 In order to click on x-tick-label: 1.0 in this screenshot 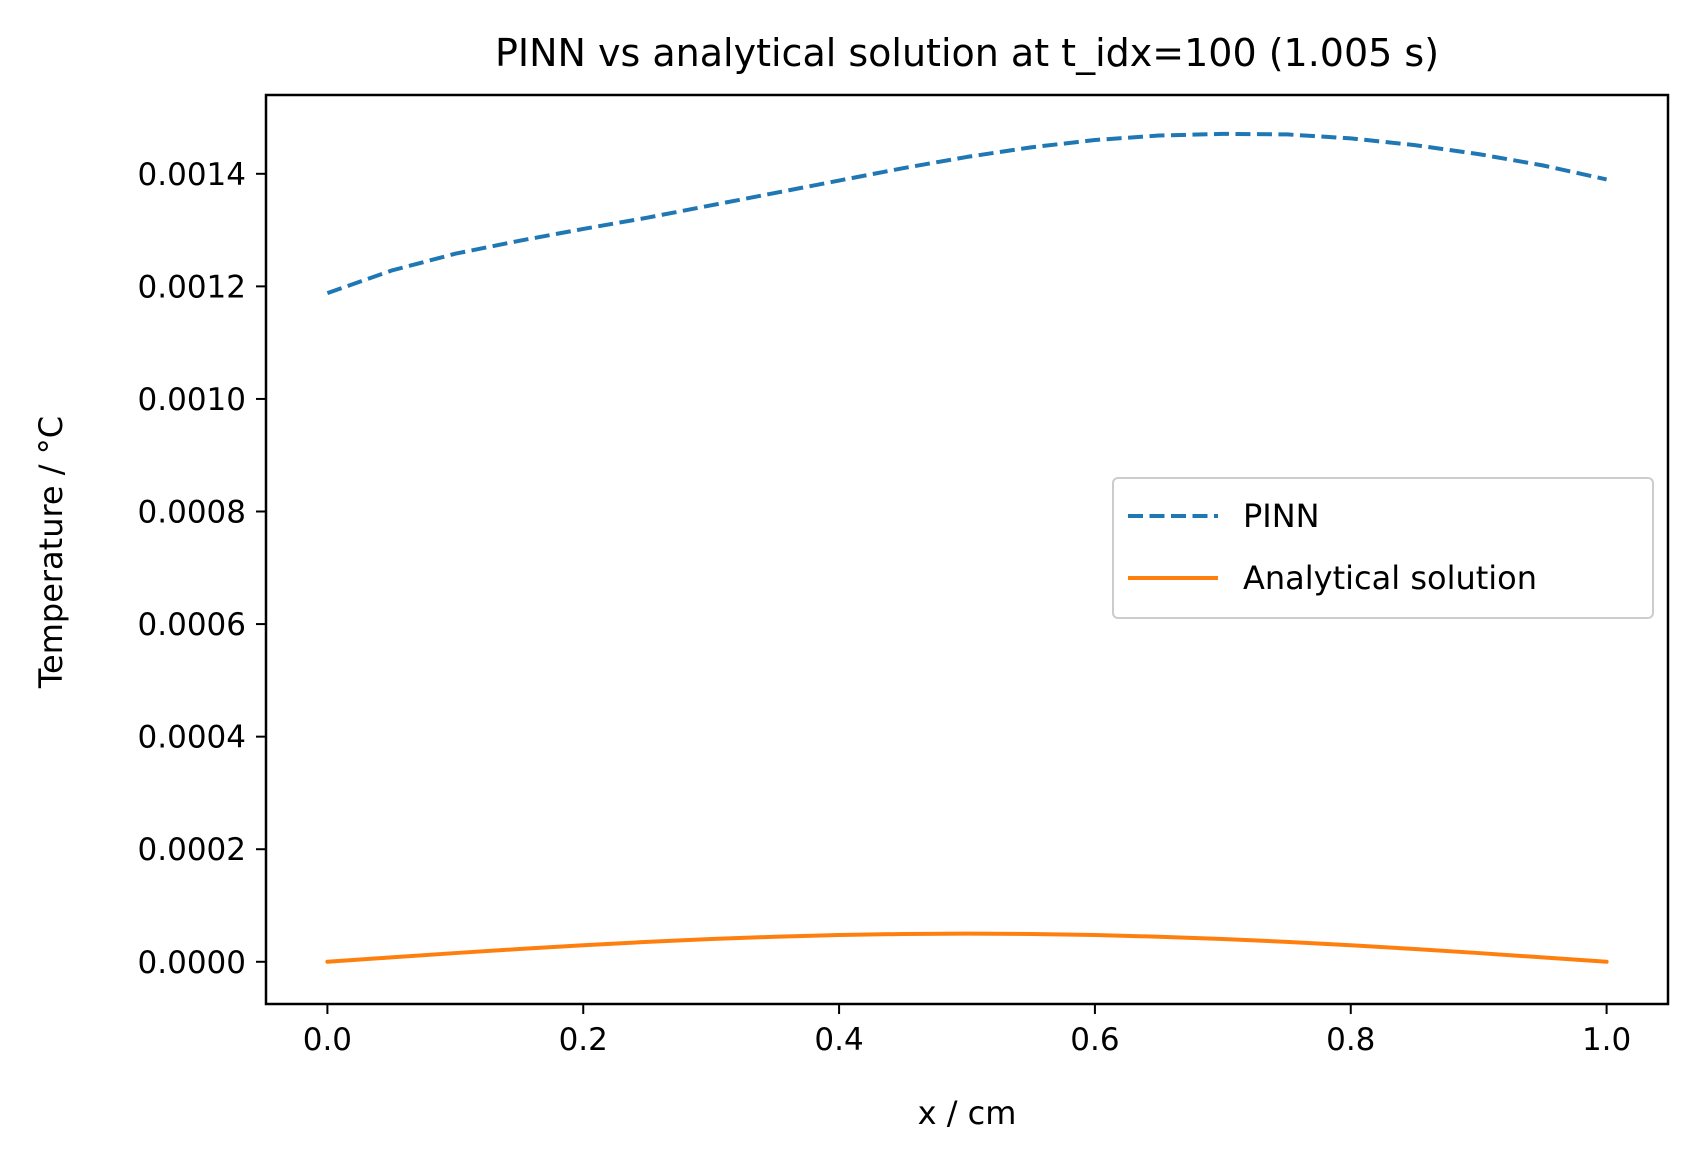, I will do `click(1606, 1040)`.